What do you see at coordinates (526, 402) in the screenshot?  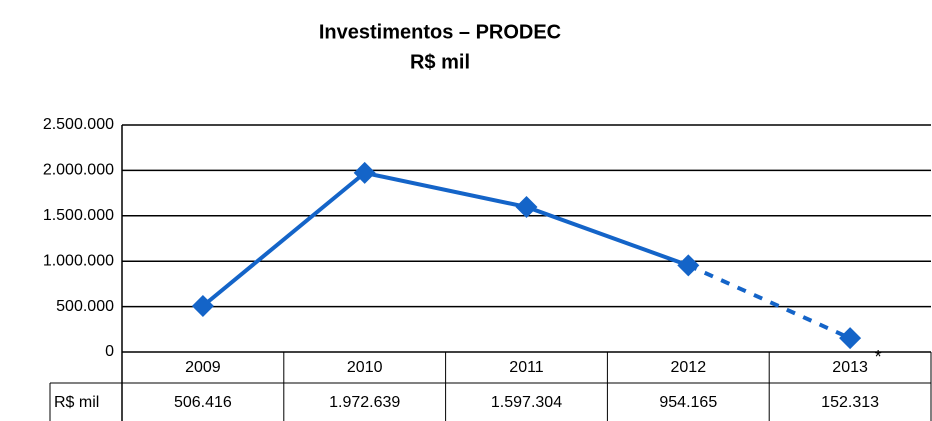 I see `table-value: 1.597.304` at bounding box center [526, 402].